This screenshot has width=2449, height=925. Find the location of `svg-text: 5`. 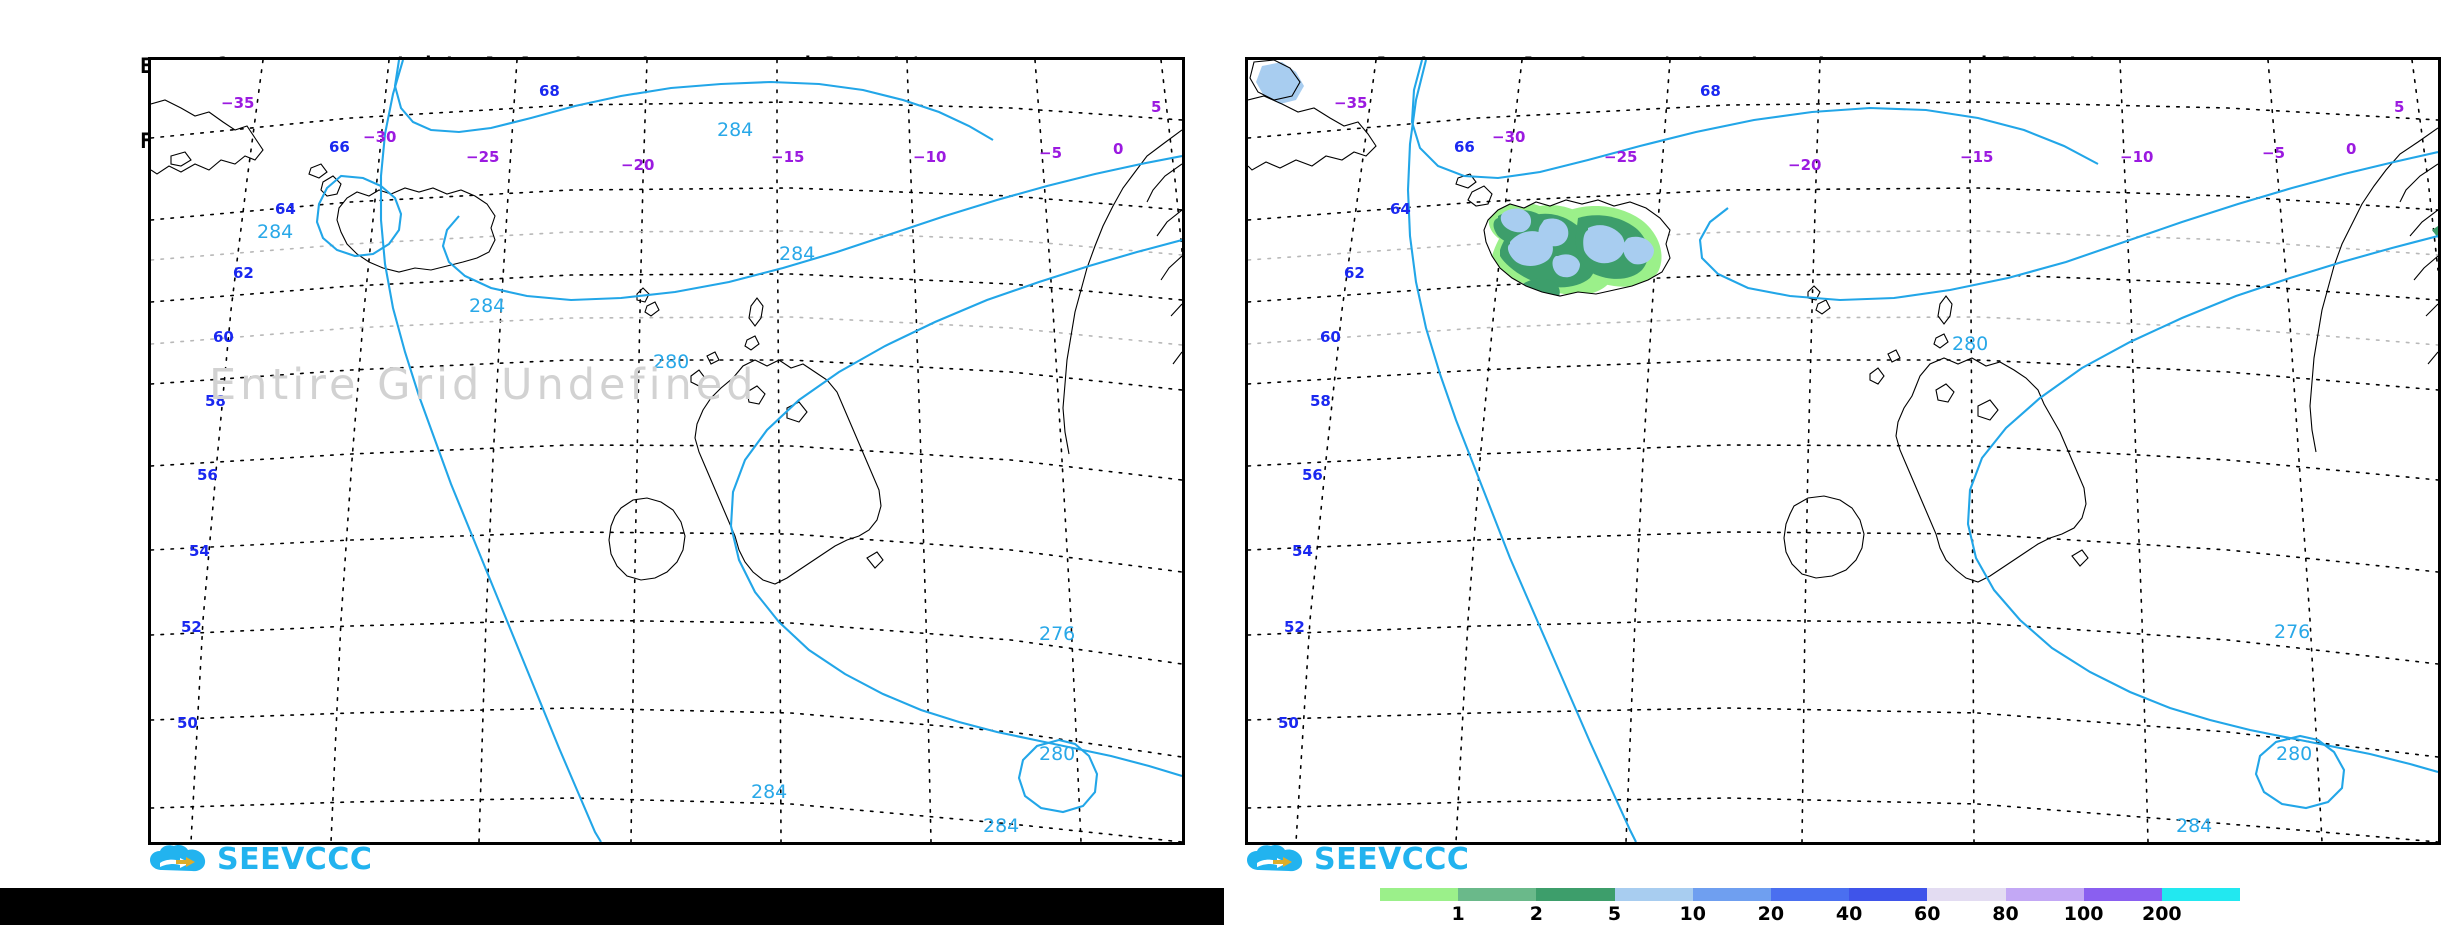

svg-text: 5 is located at coordinates (2399, 107).